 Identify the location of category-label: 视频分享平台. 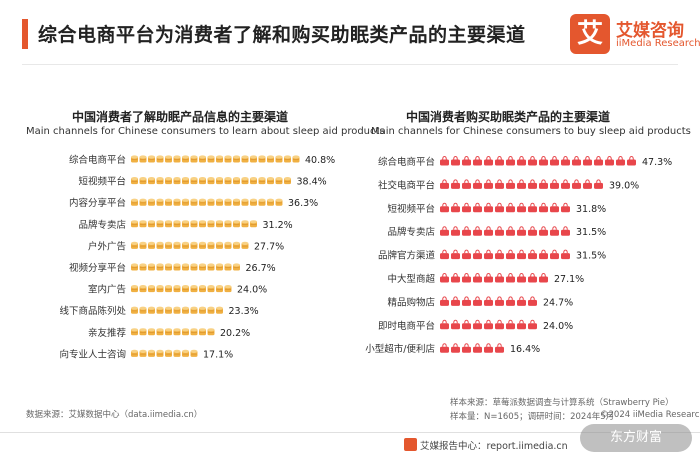
(97, 268).